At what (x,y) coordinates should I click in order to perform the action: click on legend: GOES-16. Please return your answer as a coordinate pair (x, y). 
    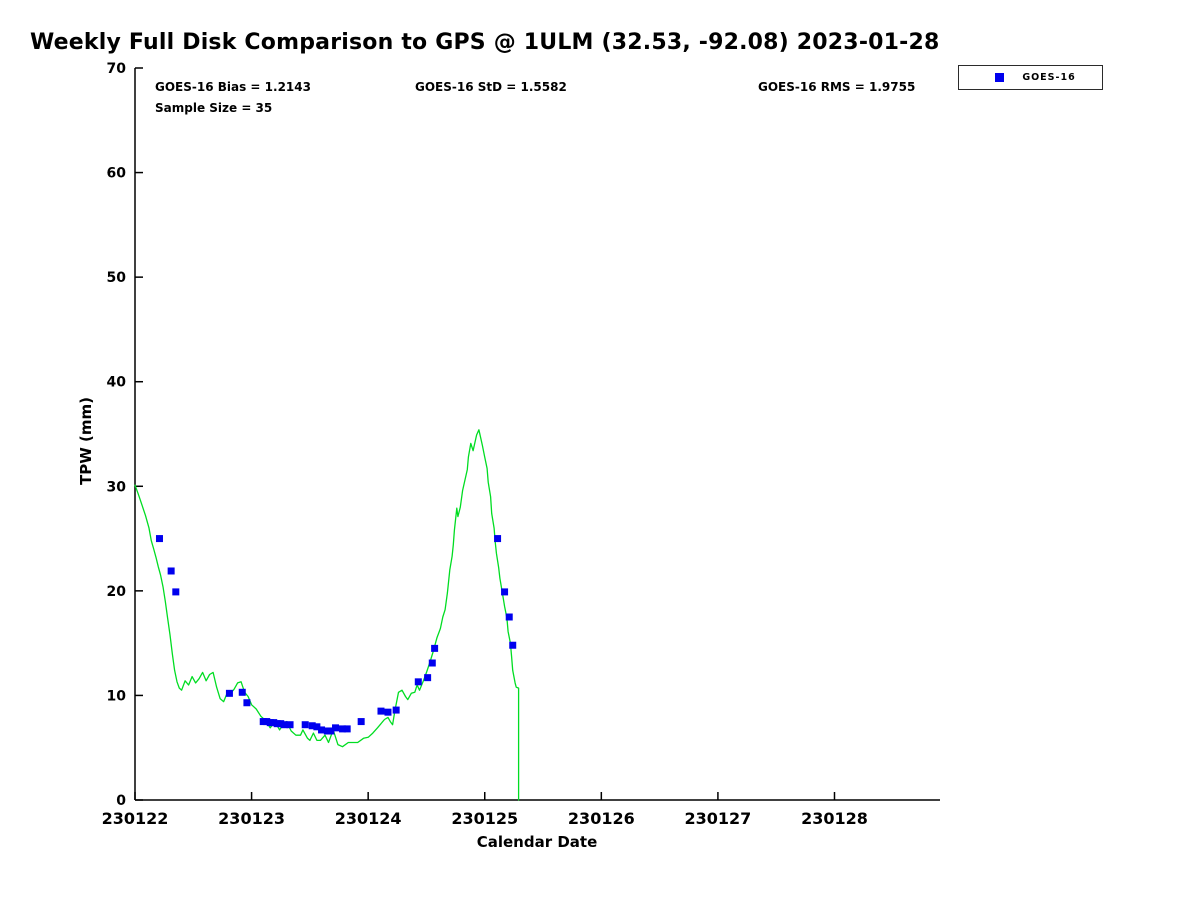
    Looking at the image, I should click on (1030, 77).